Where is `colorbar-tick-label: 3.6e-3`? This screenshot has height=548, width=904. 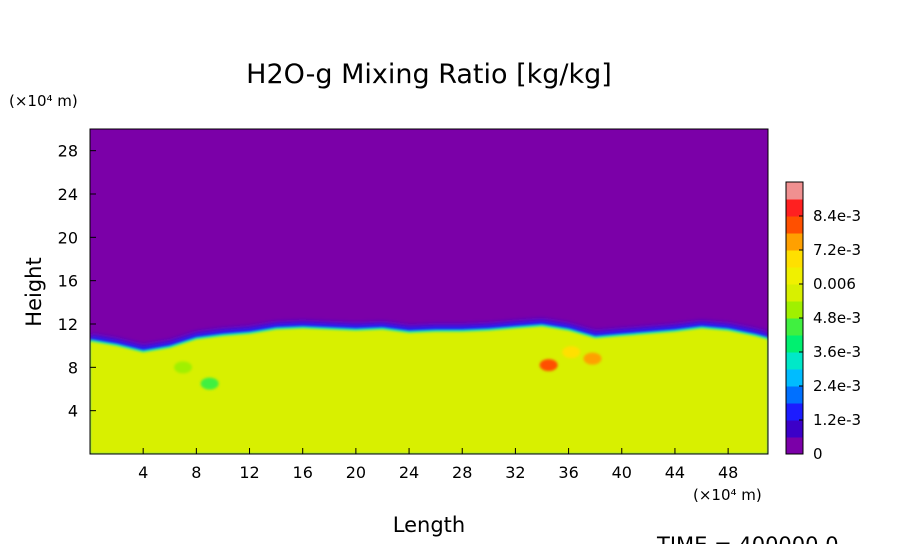
colorbar-tick-label: 3.6e-3 is located at coordinates (837, 352).